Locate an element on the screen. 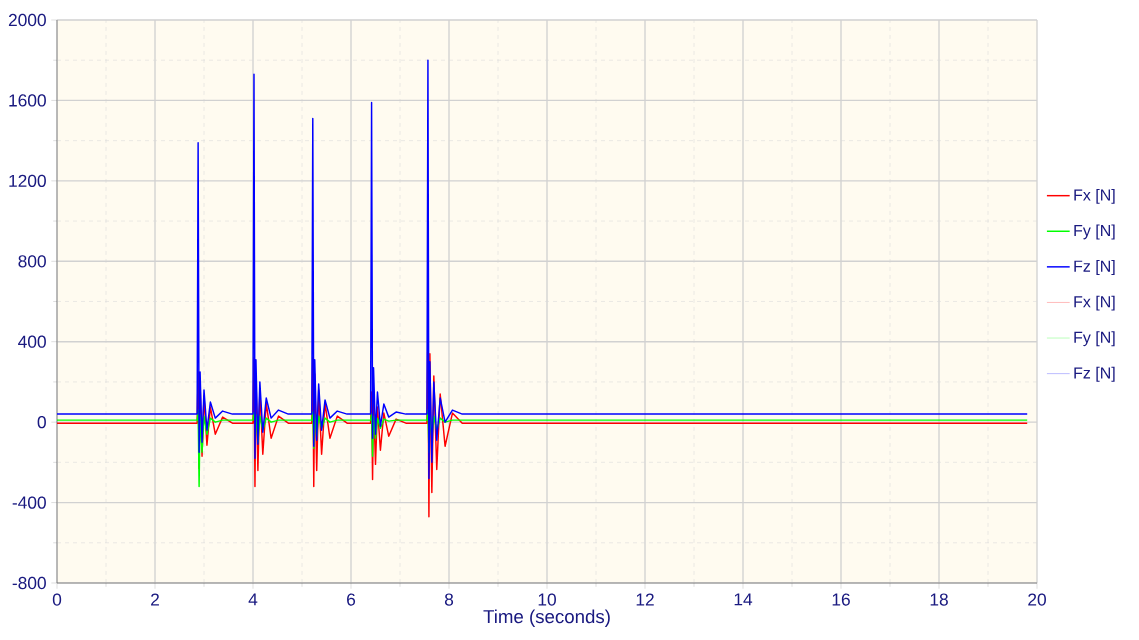 The image size is (1139, 640). x-tick-label: 16 is located at coordinates (841, 599).